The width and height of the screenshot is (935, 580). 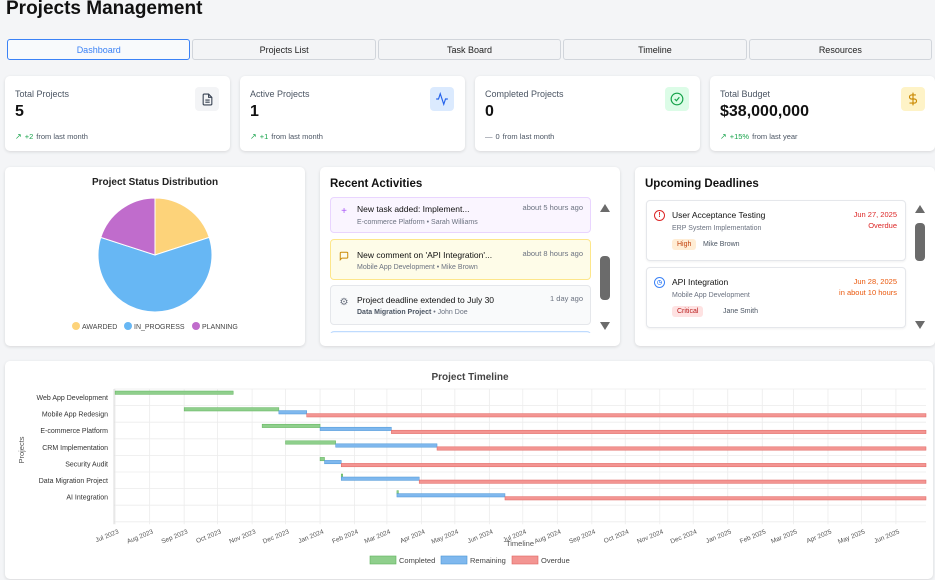 What do you see at coordinates (702, 184) in the screenshot?
I see `section-title: Upcoming Deadlines` at bounding box center [702, 184].